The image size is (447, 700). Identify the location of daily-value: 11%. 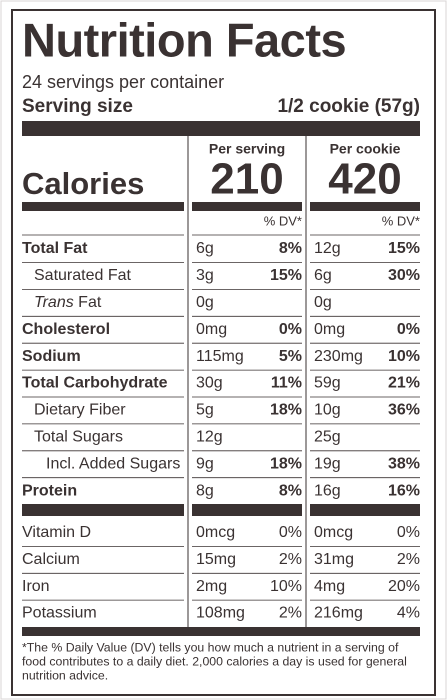
(286, 383).